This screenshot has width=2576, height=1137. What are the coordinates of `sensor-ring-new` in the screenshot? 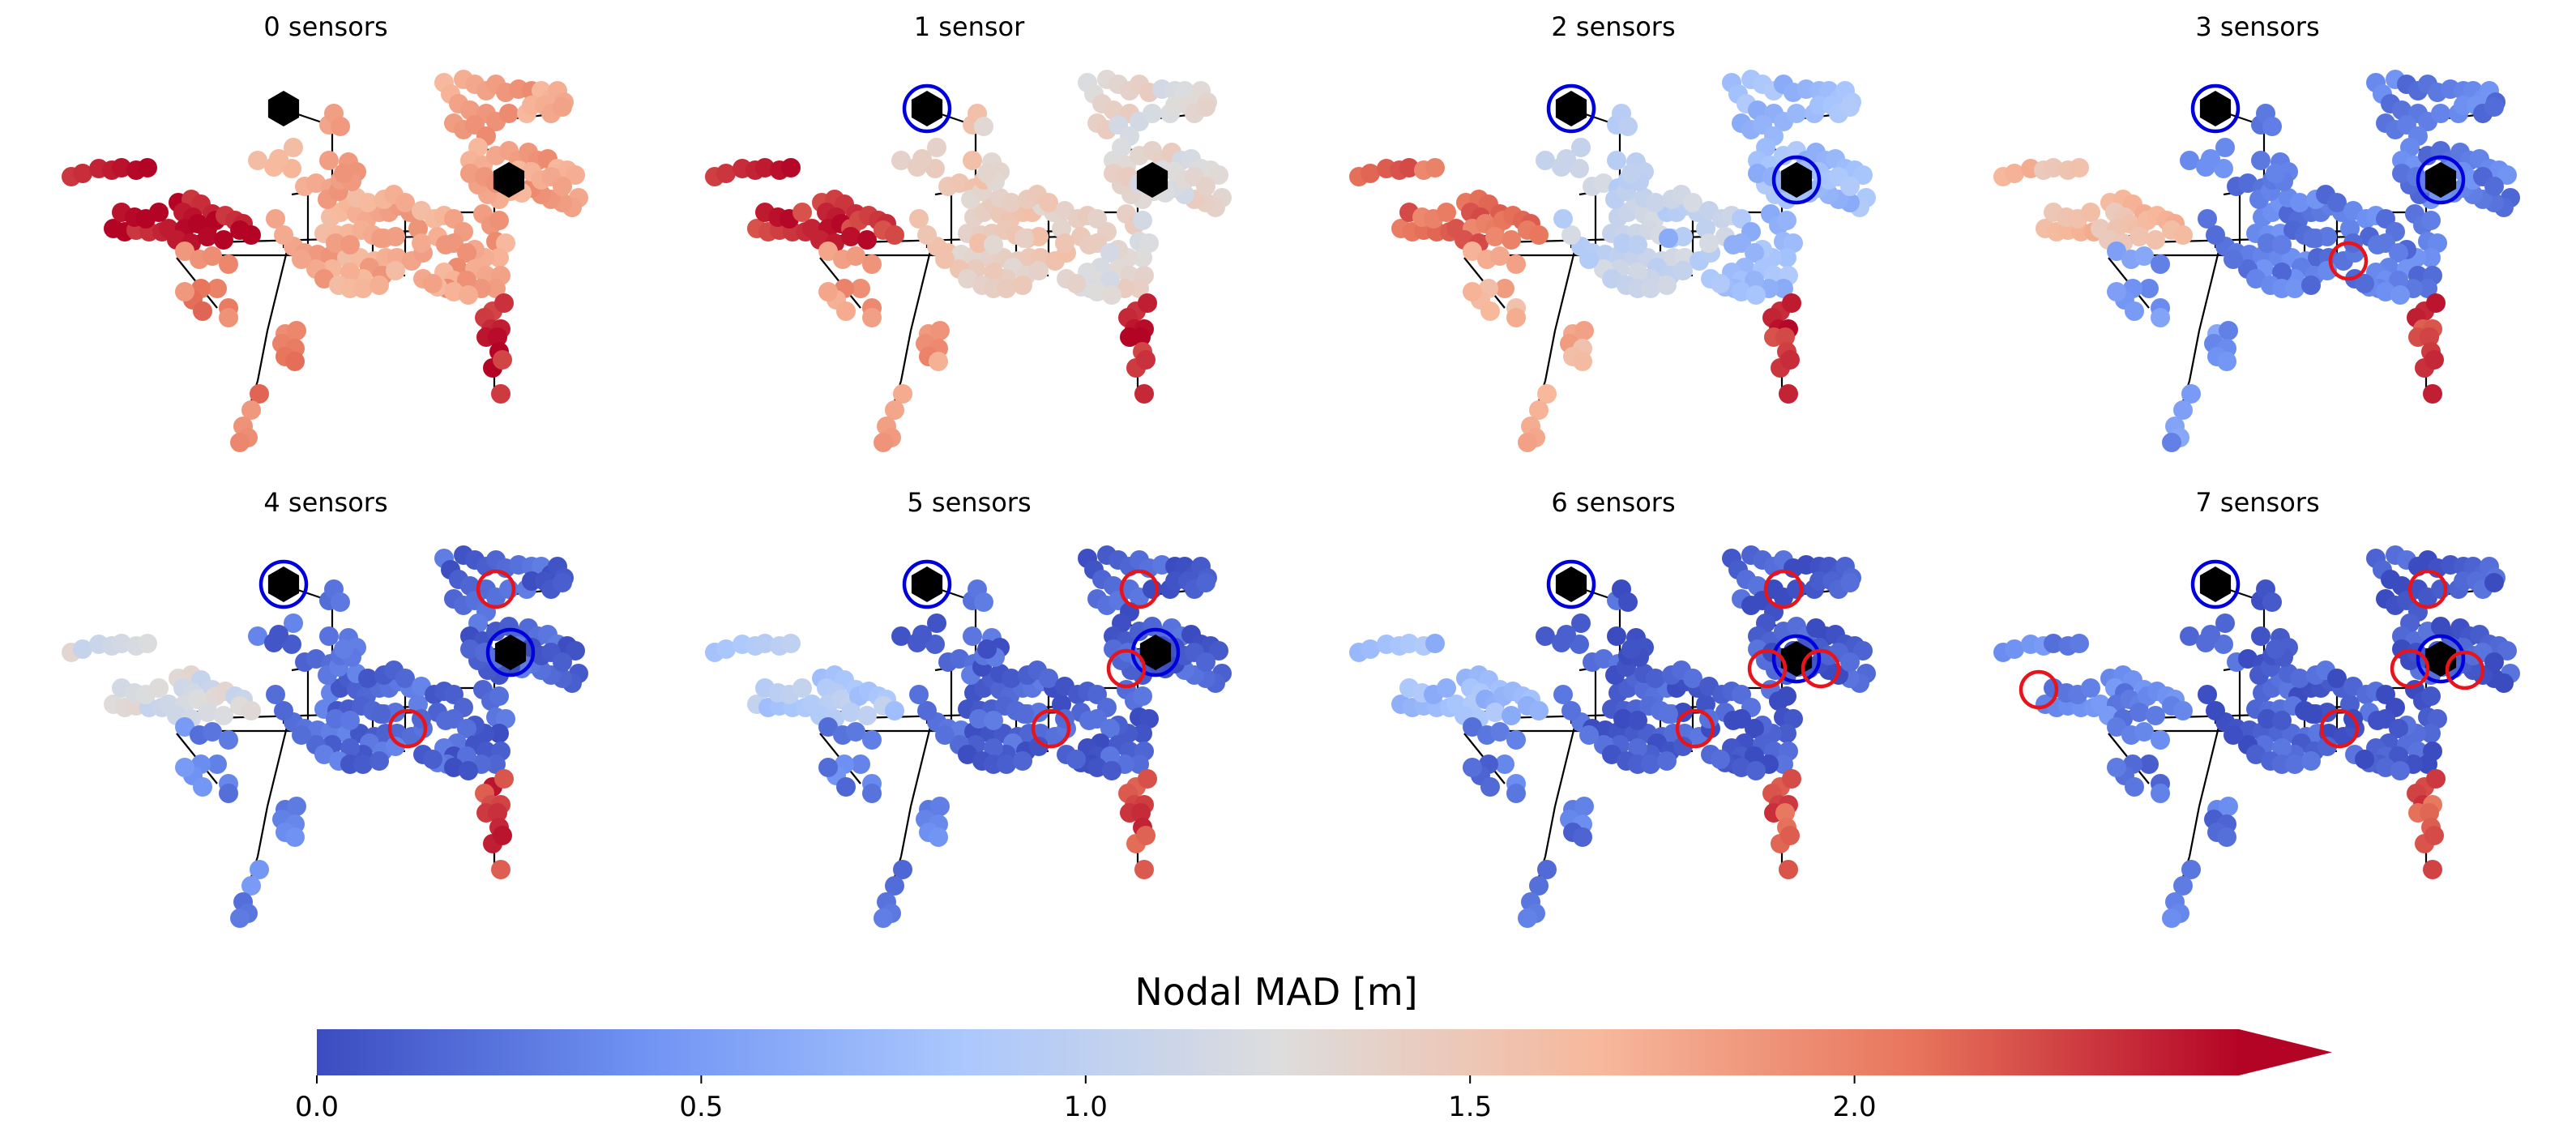 It's located at (1051, 728).